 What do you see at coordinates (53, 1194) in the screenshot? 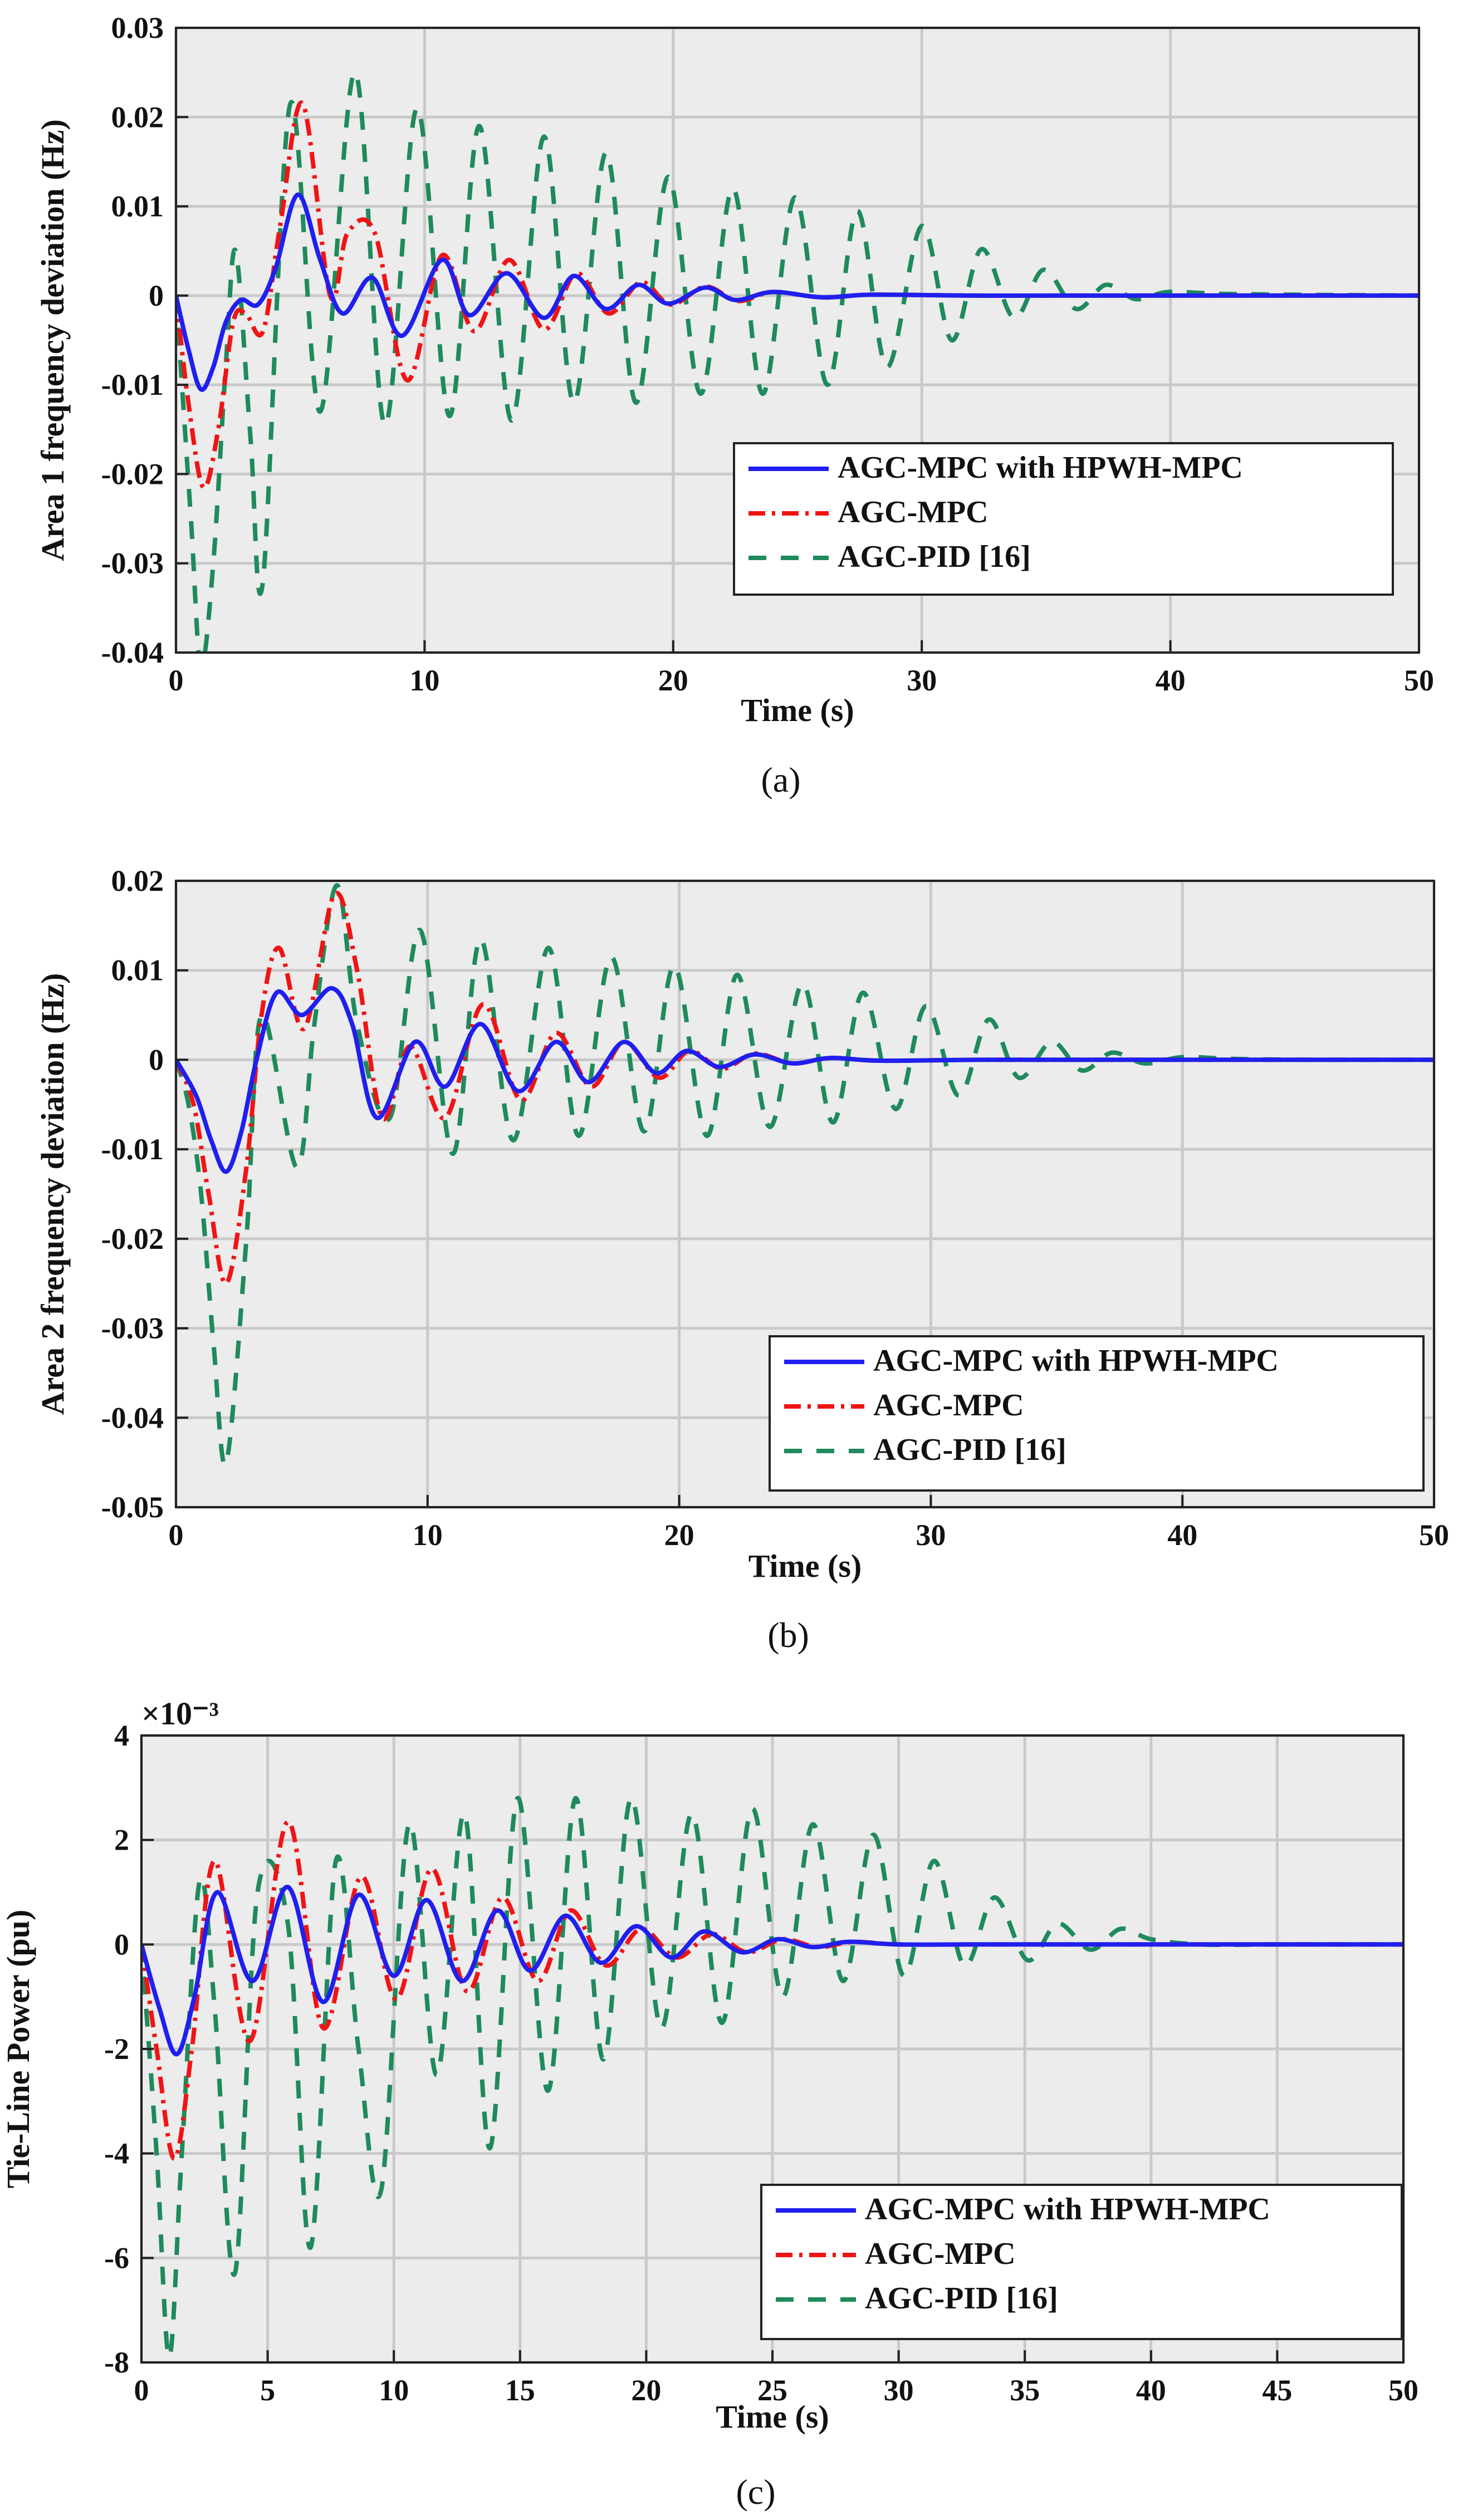
I see `y-axis-label: Area 2 frequency deviation (Hz)` at bounding box center [53, 1194].